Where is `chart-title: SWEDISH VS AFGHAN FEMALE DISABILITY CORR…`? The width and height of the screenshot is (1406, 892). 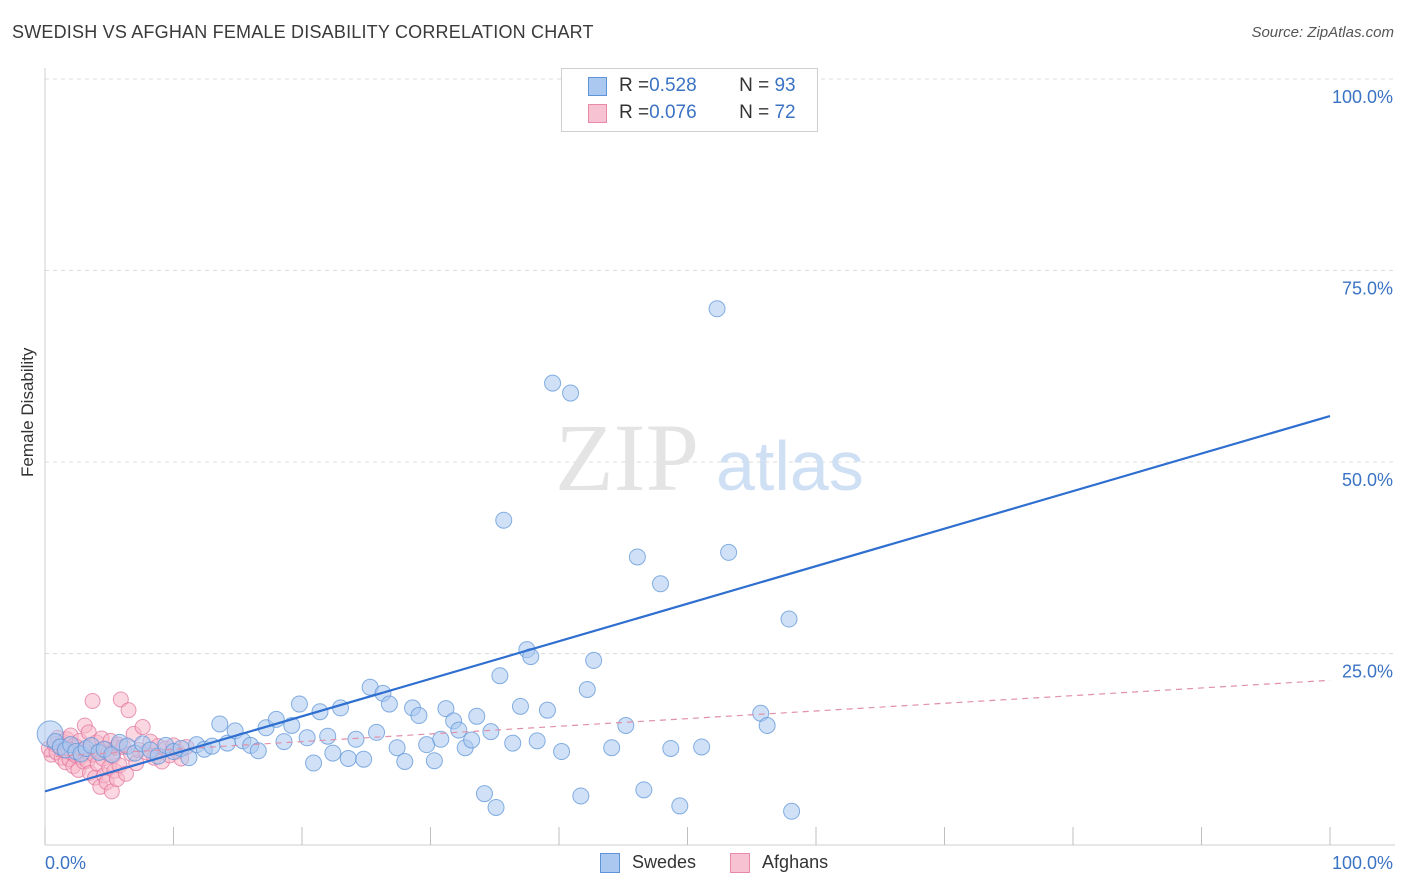 chart-title: SWEDISH VS AFGHAN FEMALE DISABILITY CORR… is located at coordinates (303, 32).